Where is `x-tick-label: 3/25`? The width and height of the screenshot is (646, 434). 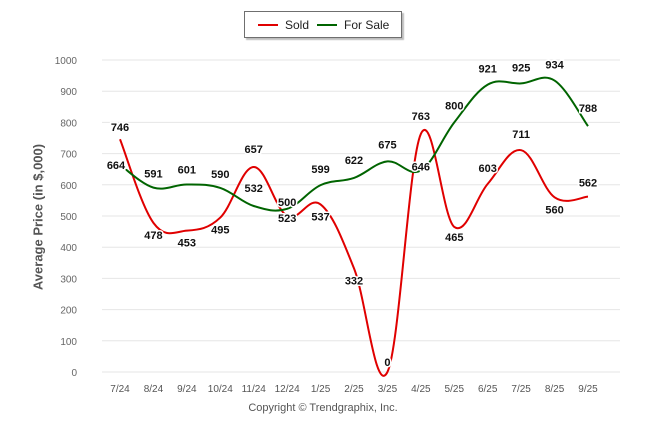 x-tick-label: 3/25 is located at coordinates (388, 389).